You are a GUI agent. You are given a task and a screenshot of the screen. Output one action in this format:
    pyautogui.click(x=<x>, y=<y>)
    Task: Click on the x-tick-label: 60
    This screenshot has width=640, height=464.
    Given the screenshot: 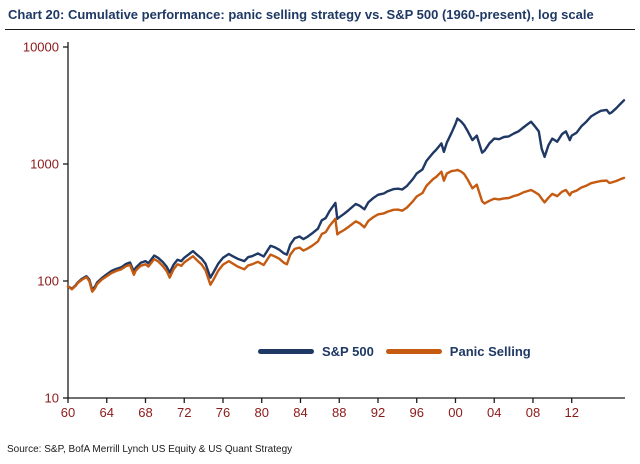 What is the action you would take?
    pyautogui.click(x=68, y=412)
    